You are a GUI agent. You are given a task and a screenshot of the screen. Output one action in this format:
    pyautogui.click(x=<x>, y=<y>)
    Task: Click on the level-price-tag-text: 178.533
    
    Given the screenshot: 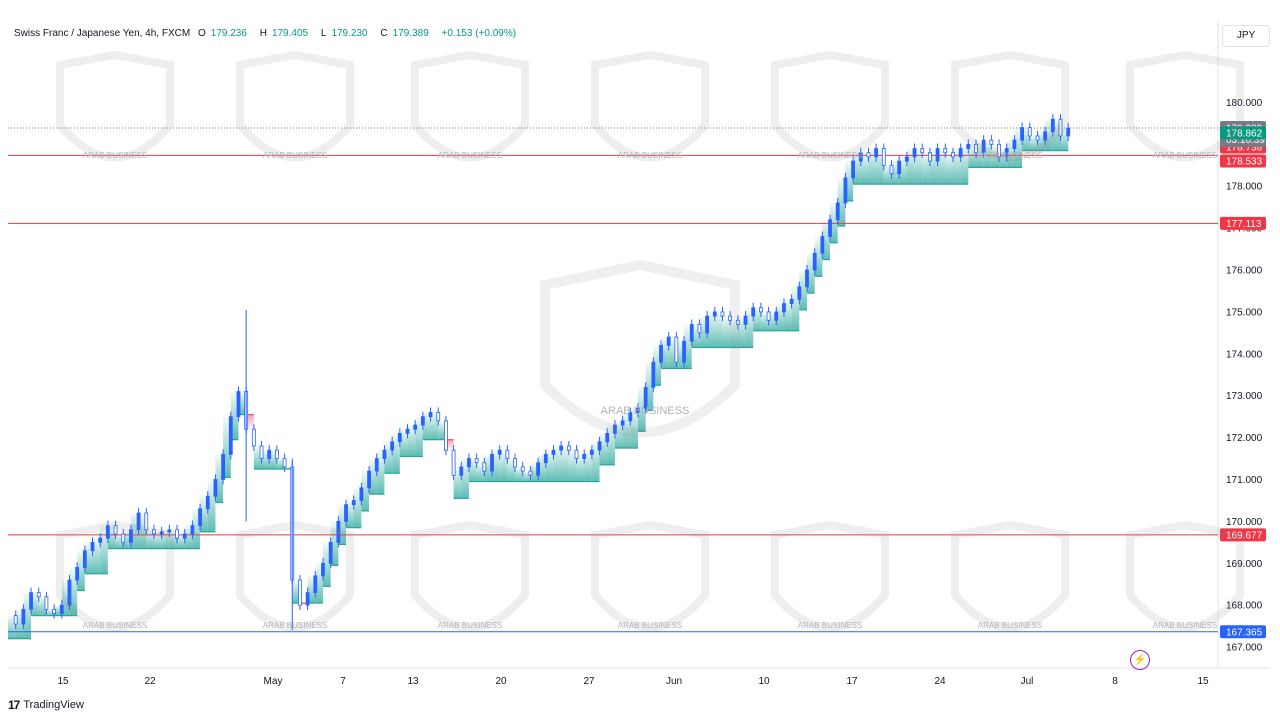 What is the action you would take?
    pyautogui.click(x=1244, y=162)
    